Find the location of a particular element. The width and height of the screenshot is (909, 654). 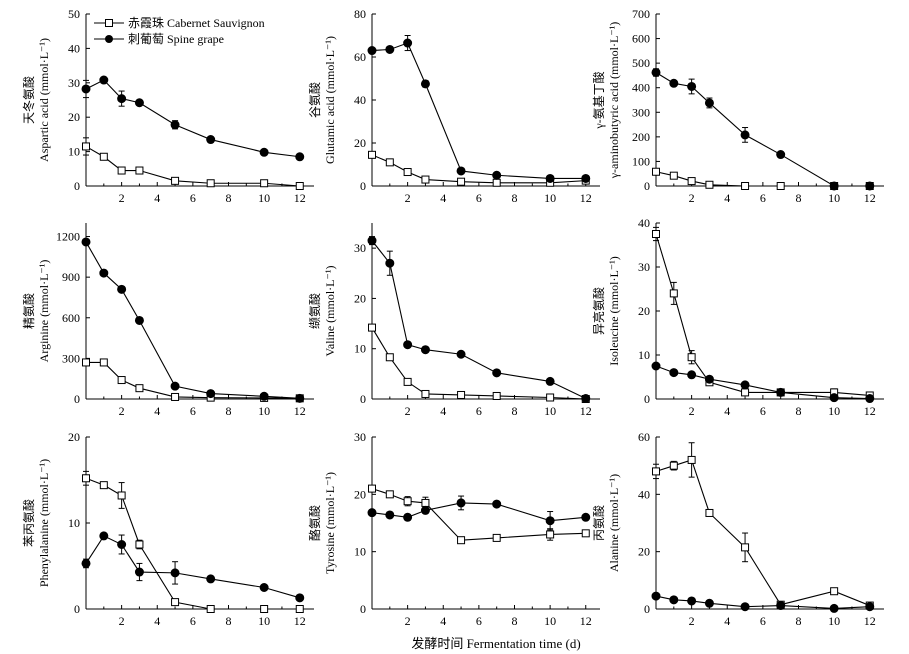

y-axis-label: γ-氨基丁酸γ-aminobutyric acid (mmol·L⁻¹) is located at coordinates (606, 101).